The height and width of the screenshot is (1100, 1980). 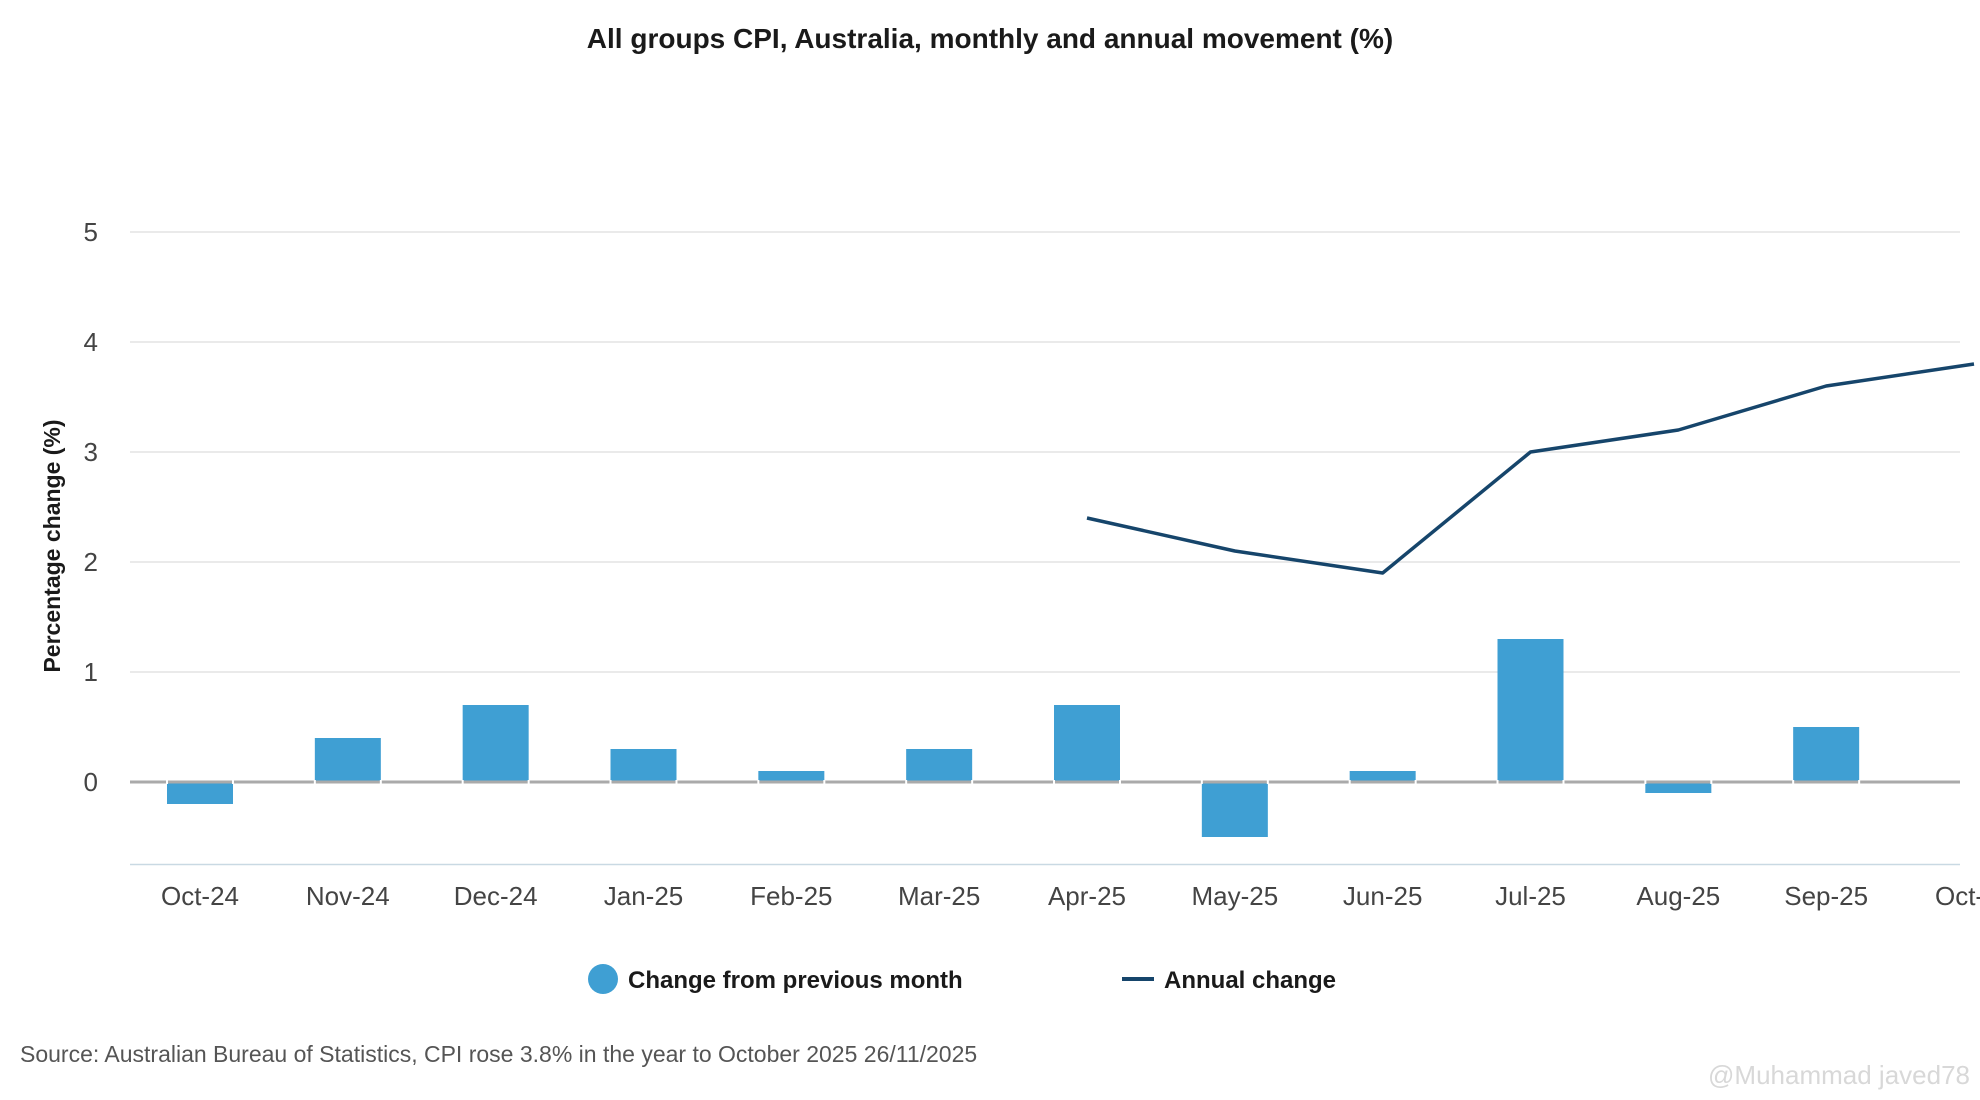 I want to click on line-series, so click(x=1530, y=468).